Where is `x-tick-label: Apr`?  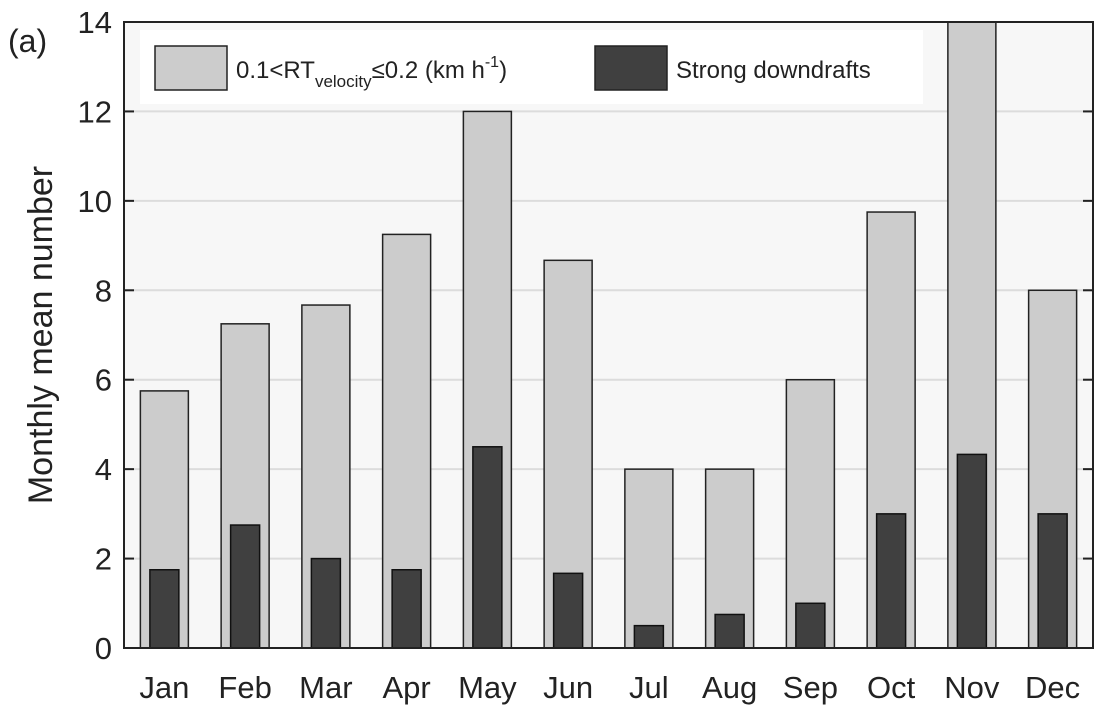 x-tick-label: Apr is located at coordinates (407, 687).